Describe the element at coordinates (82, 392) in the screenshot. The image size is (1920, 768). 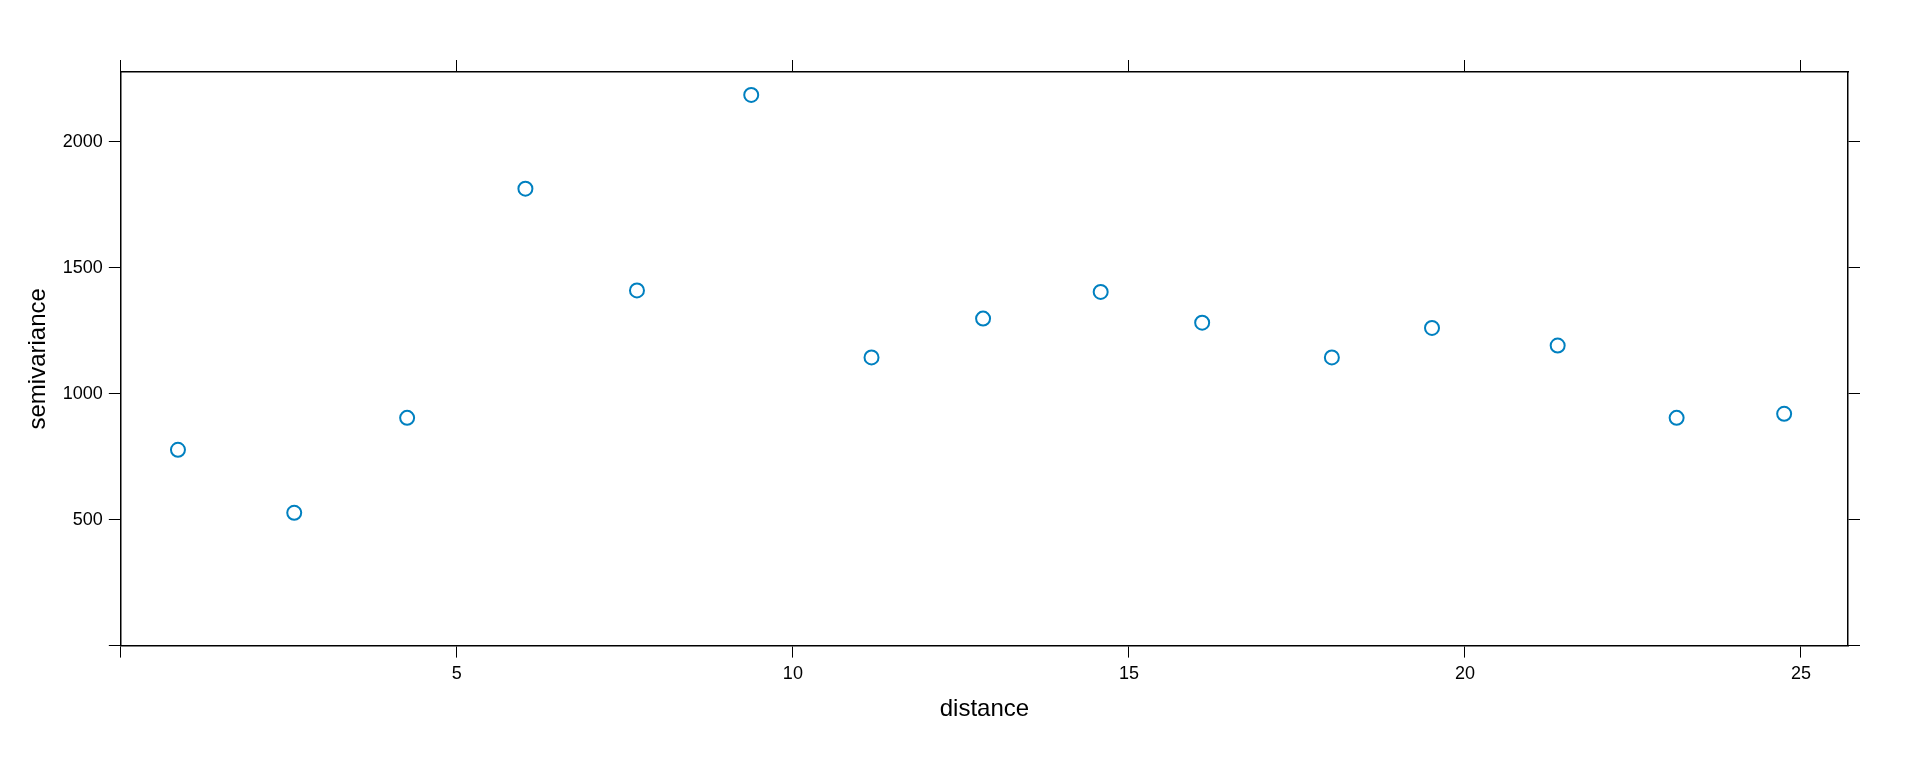
I see `y-tick-label: 1000` at that location.